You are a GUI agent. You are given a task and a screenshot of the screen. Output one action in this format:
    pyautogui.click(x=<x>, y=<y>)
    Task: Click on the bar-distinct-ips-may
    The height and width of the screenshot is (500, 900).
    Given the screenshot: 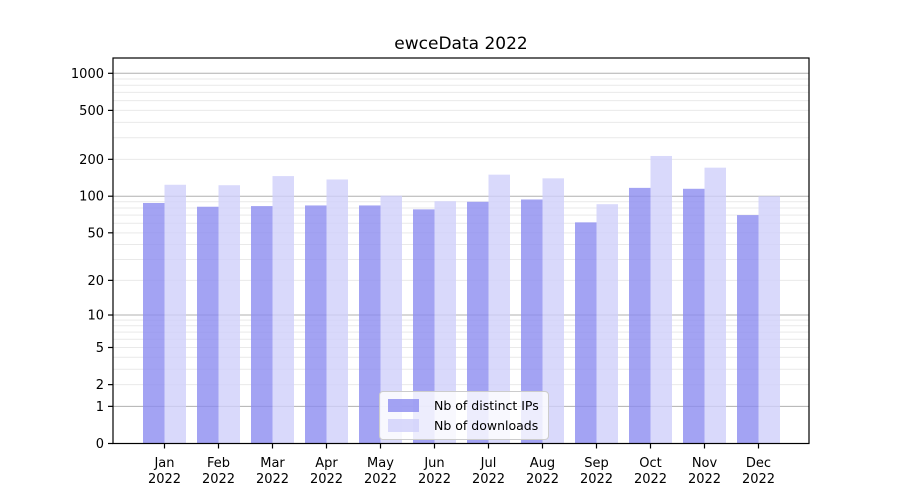 What is the action you would take?
    pyautogui.click(x=370, y=324)
    